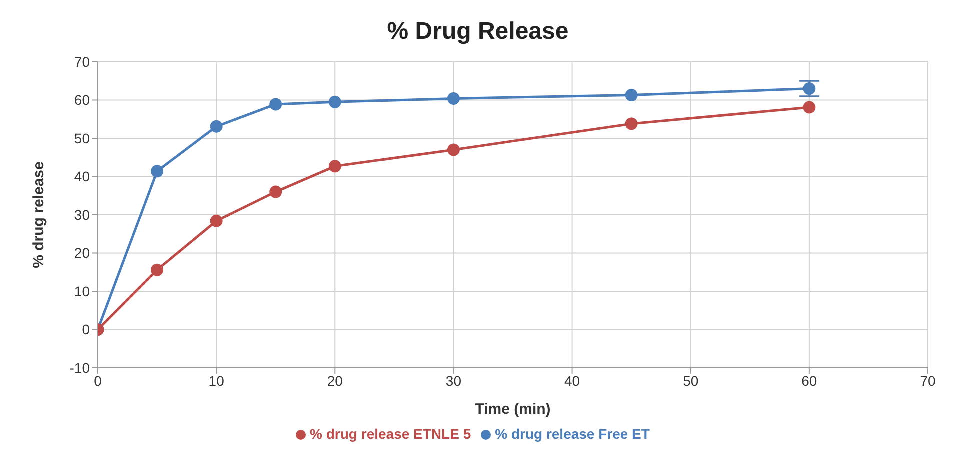 This screenshot has height=469, width=956. I want to click on x-tick-label: 10, so click(216, 380).